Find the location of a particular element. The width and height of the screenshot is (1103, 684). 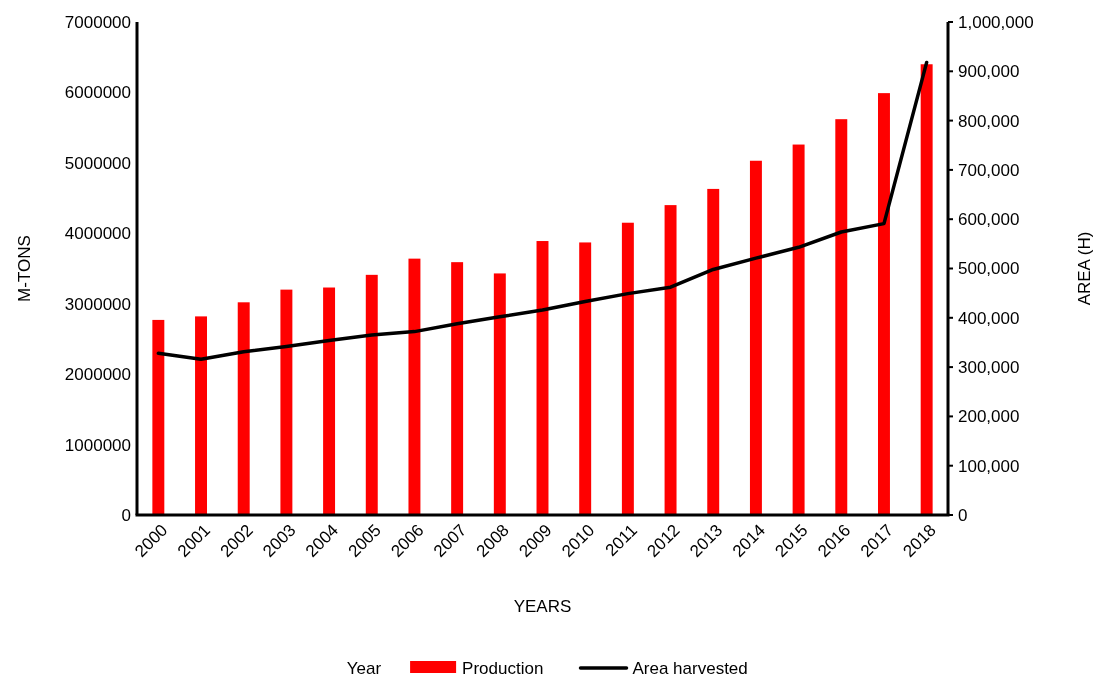

y-tick-label: 1000000 is located at coordinates (97, 445).